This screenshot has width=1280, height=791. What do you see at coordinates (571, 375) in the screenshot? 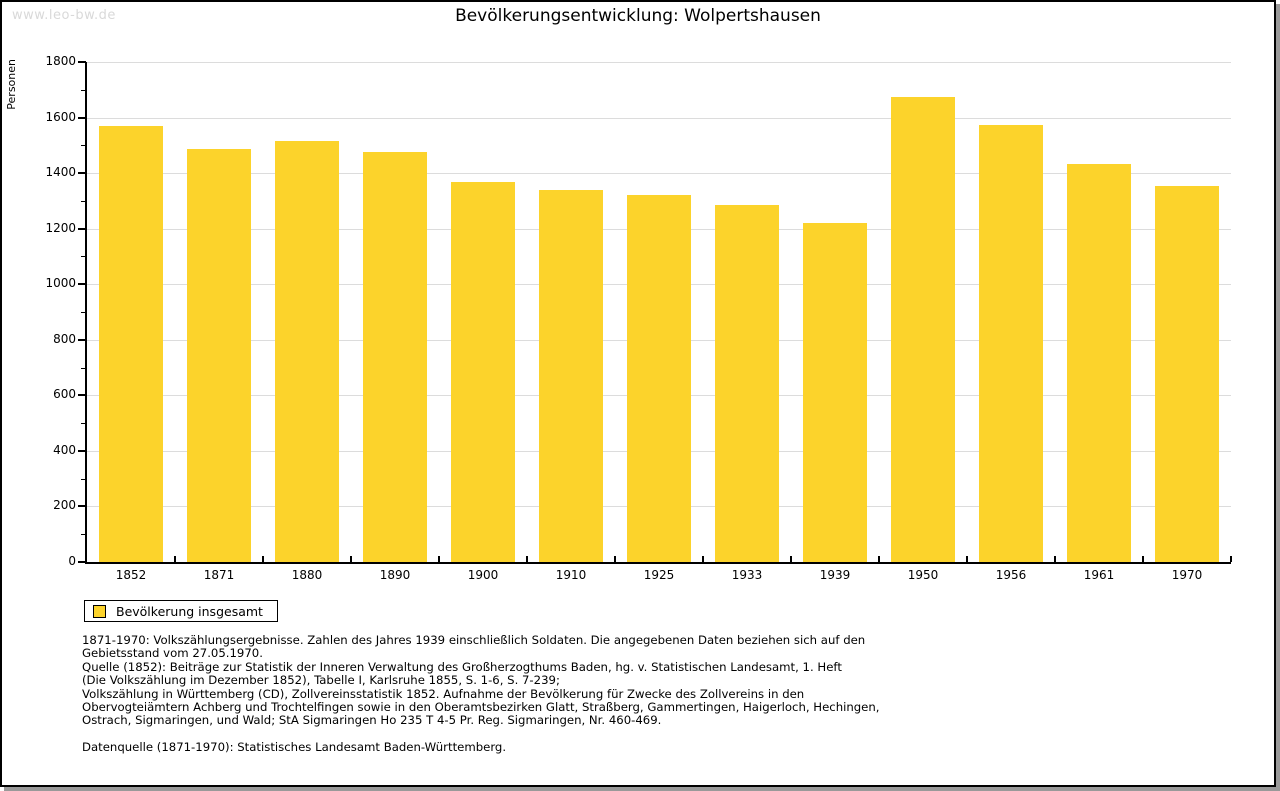
I see `bar-1910` at bounding box center [571, 375].